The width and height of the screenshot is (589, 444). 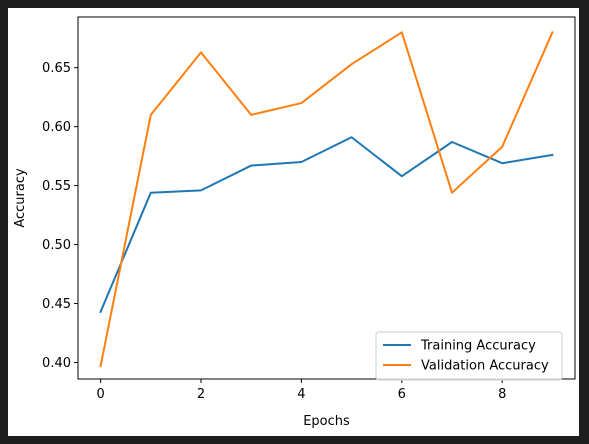 What do you see at coordinates (56, 245) in the screenshot?
I see `y-tick-label: 0.50` at bounding box center [56, 245].